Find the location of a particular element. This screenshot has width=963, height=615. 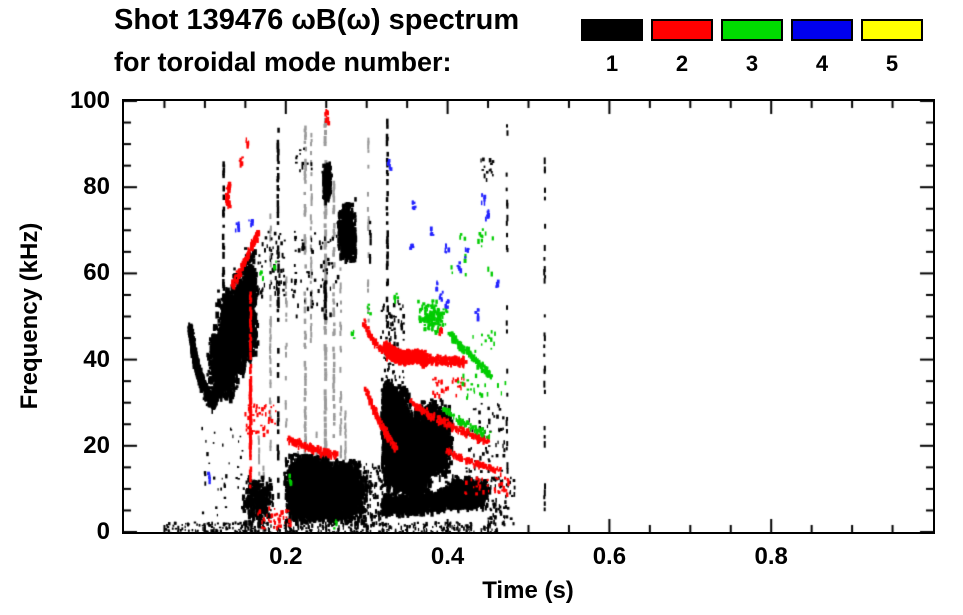

y-tick-label: 80 is located at coordinates (96, 187).